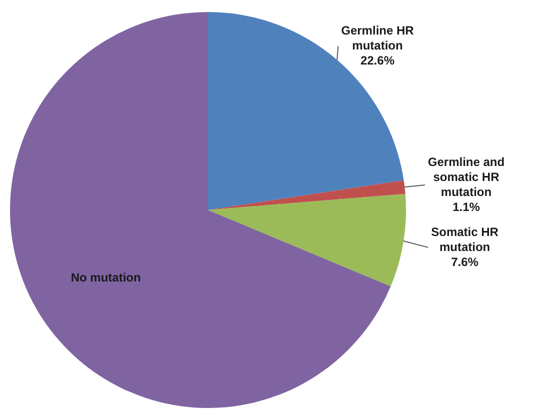 Image resolution: width=557 pixels, height=412 pixels. Describe the element at coordinates (377, 38) in the screenshot. I see `slice-label: Germline HR mutation` at that location.